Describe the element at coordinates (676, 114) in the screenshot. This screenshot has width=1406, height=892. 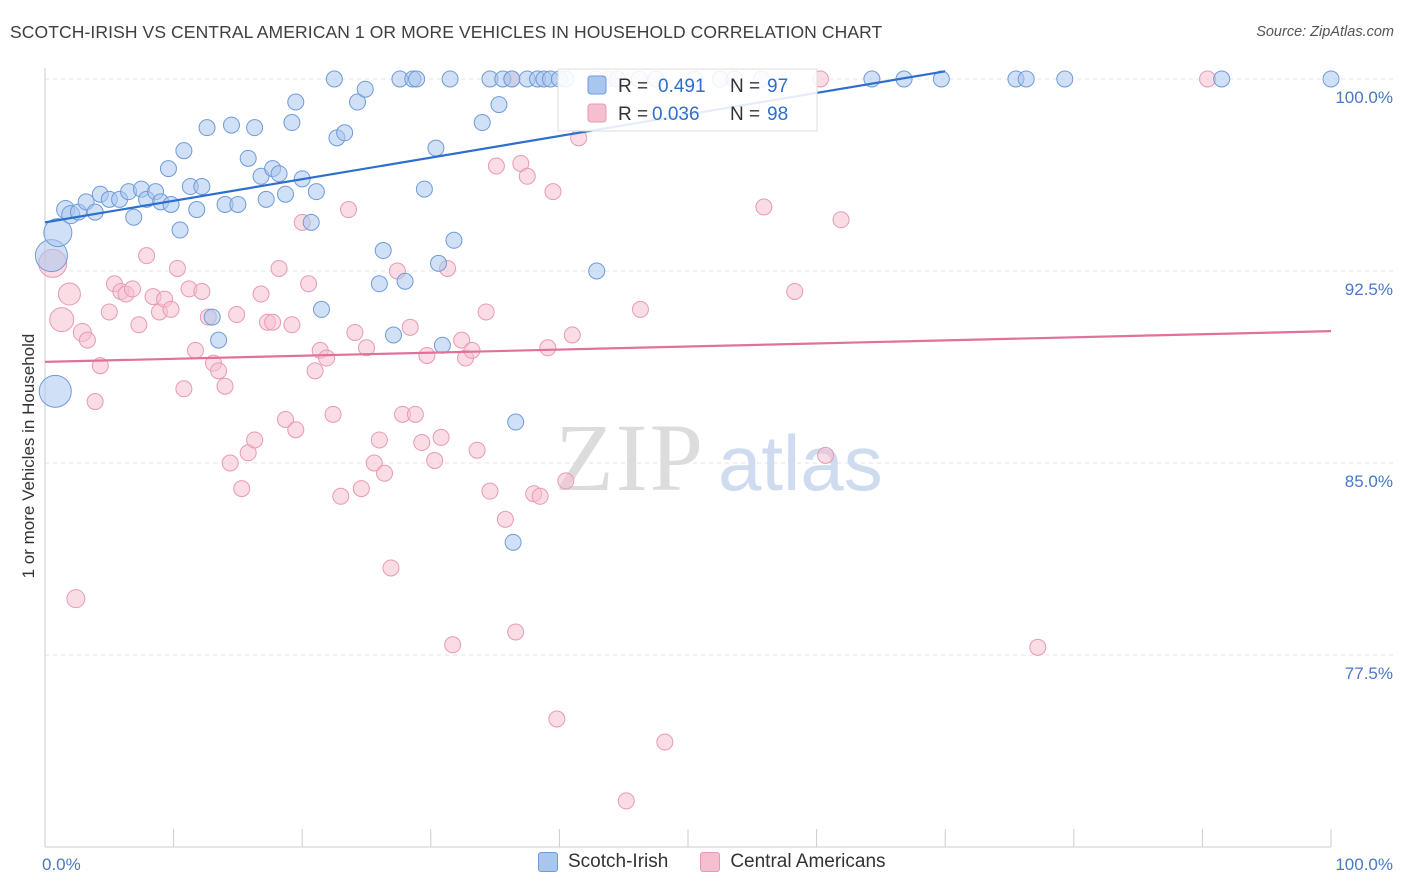
I see `legend-r-value-central-americans: 0.036` at that location.